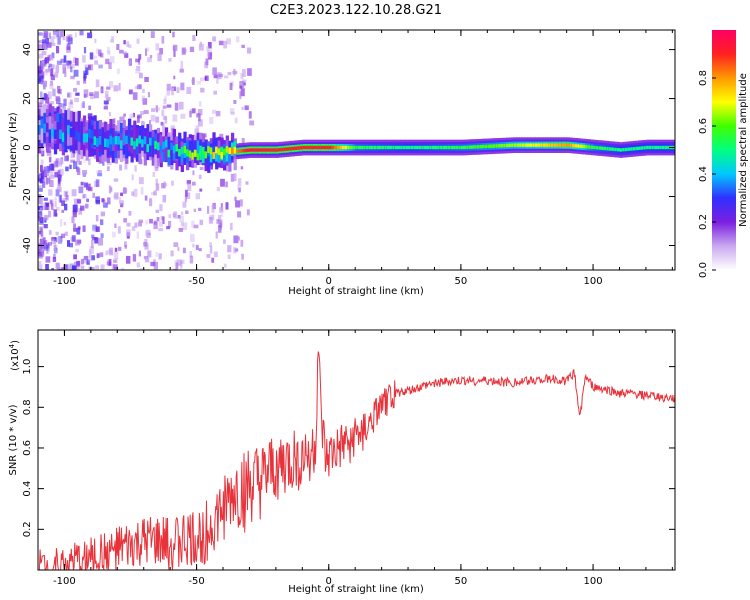 The height and width of the screenshot is (600, 750). What do you see at coordinates (703, 174) in the screenshot?
I see `colorbar-tick-label: 0.4` at bounding box center [703, 174].